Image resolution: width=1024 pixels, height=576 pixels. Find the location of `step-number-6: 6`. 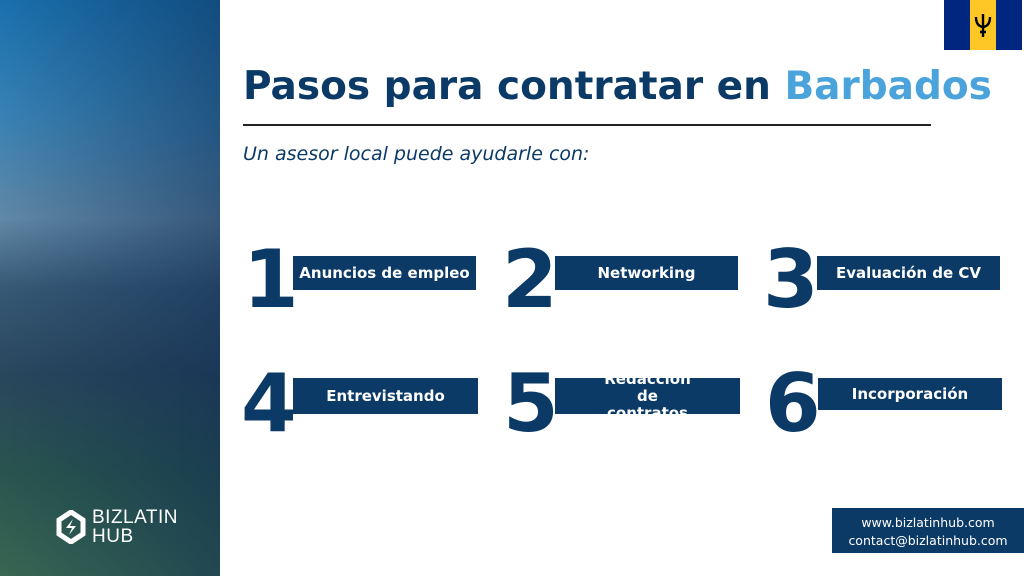

step-number-6: 6 is located at coordinates (793, 403).